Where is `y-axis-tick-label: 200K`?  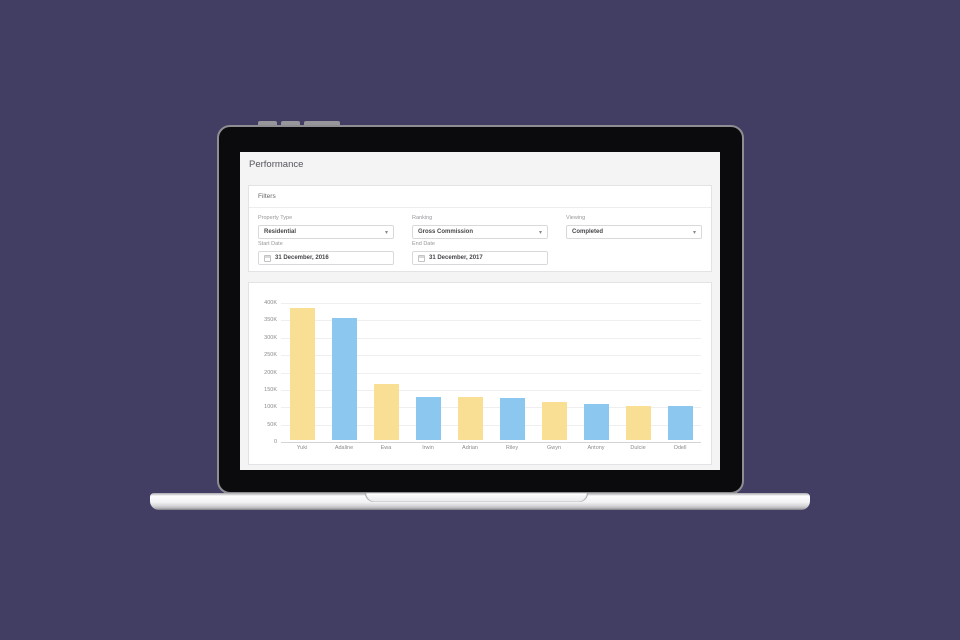
y-axis-tick-label: 200K is located at coordinates (270, 372).